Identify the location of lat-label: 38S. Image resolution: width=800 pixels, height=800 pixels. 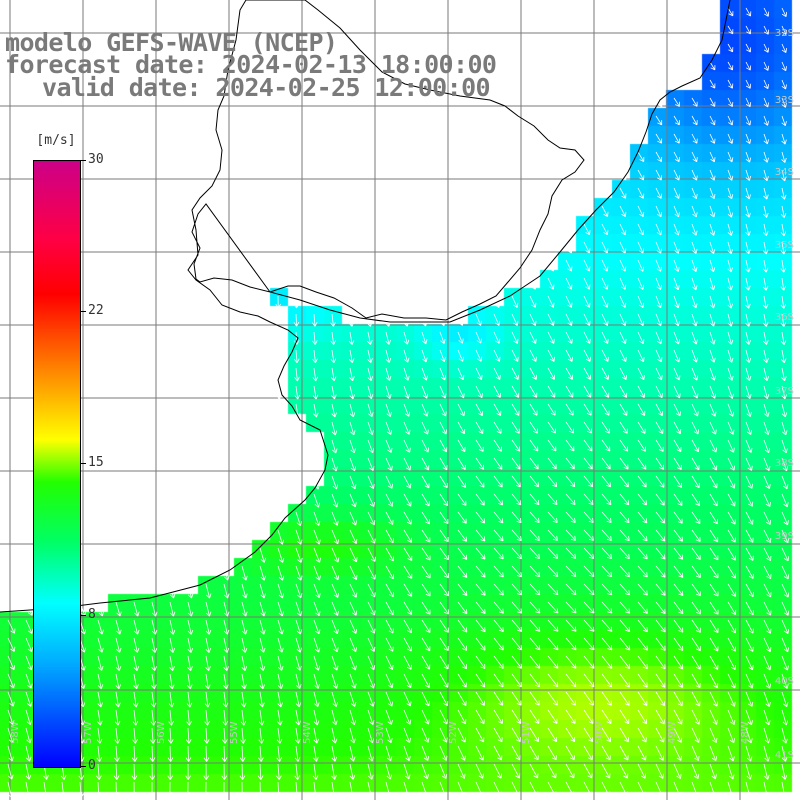
(784, 463).